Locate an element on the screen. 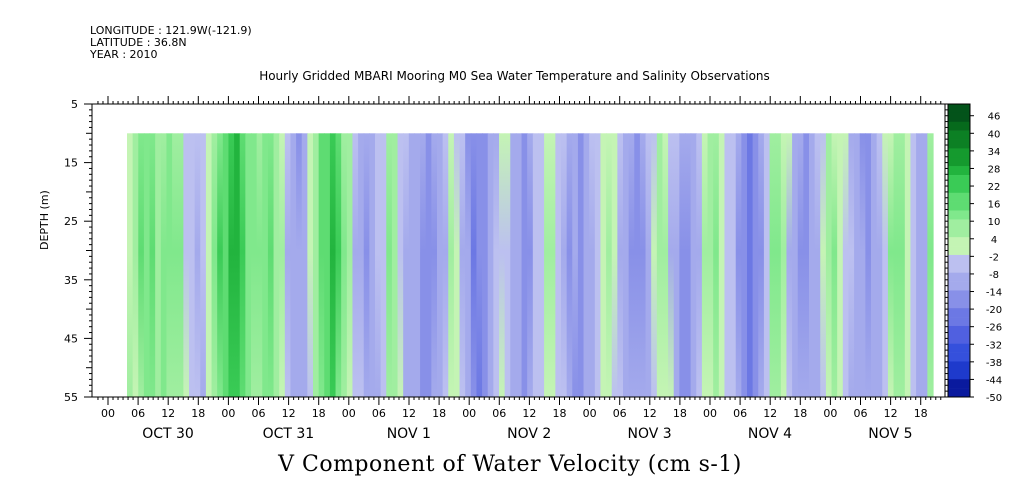 This screenshot has height=504, width=1009. longitude-label: LONGITUDE : 121.9W(-121.9) is located at coordinates (171, 30).